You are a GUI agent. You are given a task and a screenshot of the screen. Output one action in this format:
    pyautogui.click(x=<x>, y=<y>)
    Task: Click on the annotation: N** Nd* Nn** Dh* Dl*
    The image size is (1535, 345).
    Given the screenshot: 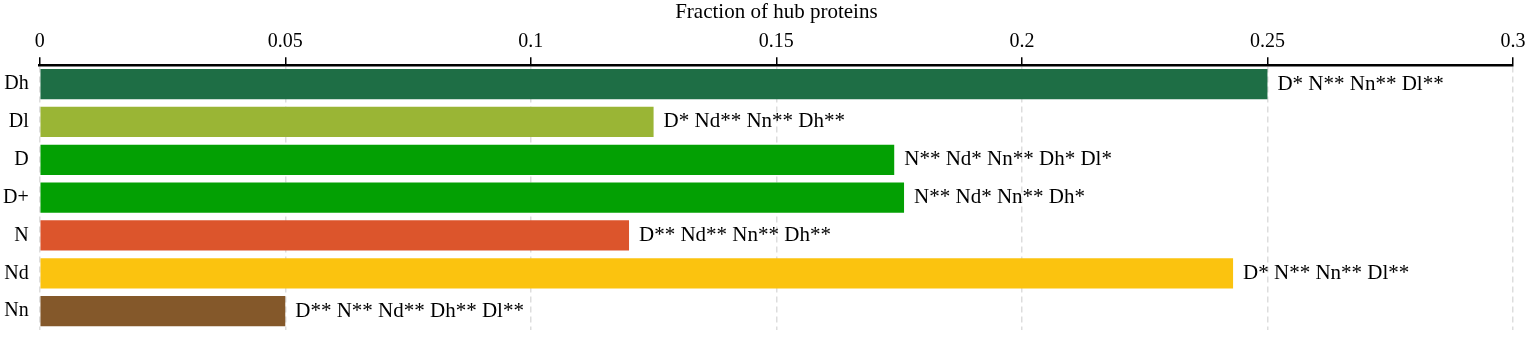 What is the action you would take?
    pyautogui.click(x=1008, y=158)
    